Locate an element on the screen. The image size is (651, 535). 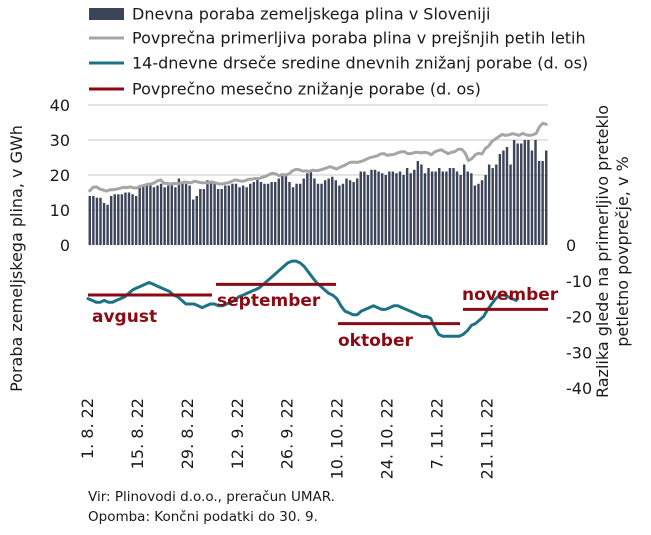
right-axis-title-line: petletno povprečje, v % is located at coordinates (622, 251).